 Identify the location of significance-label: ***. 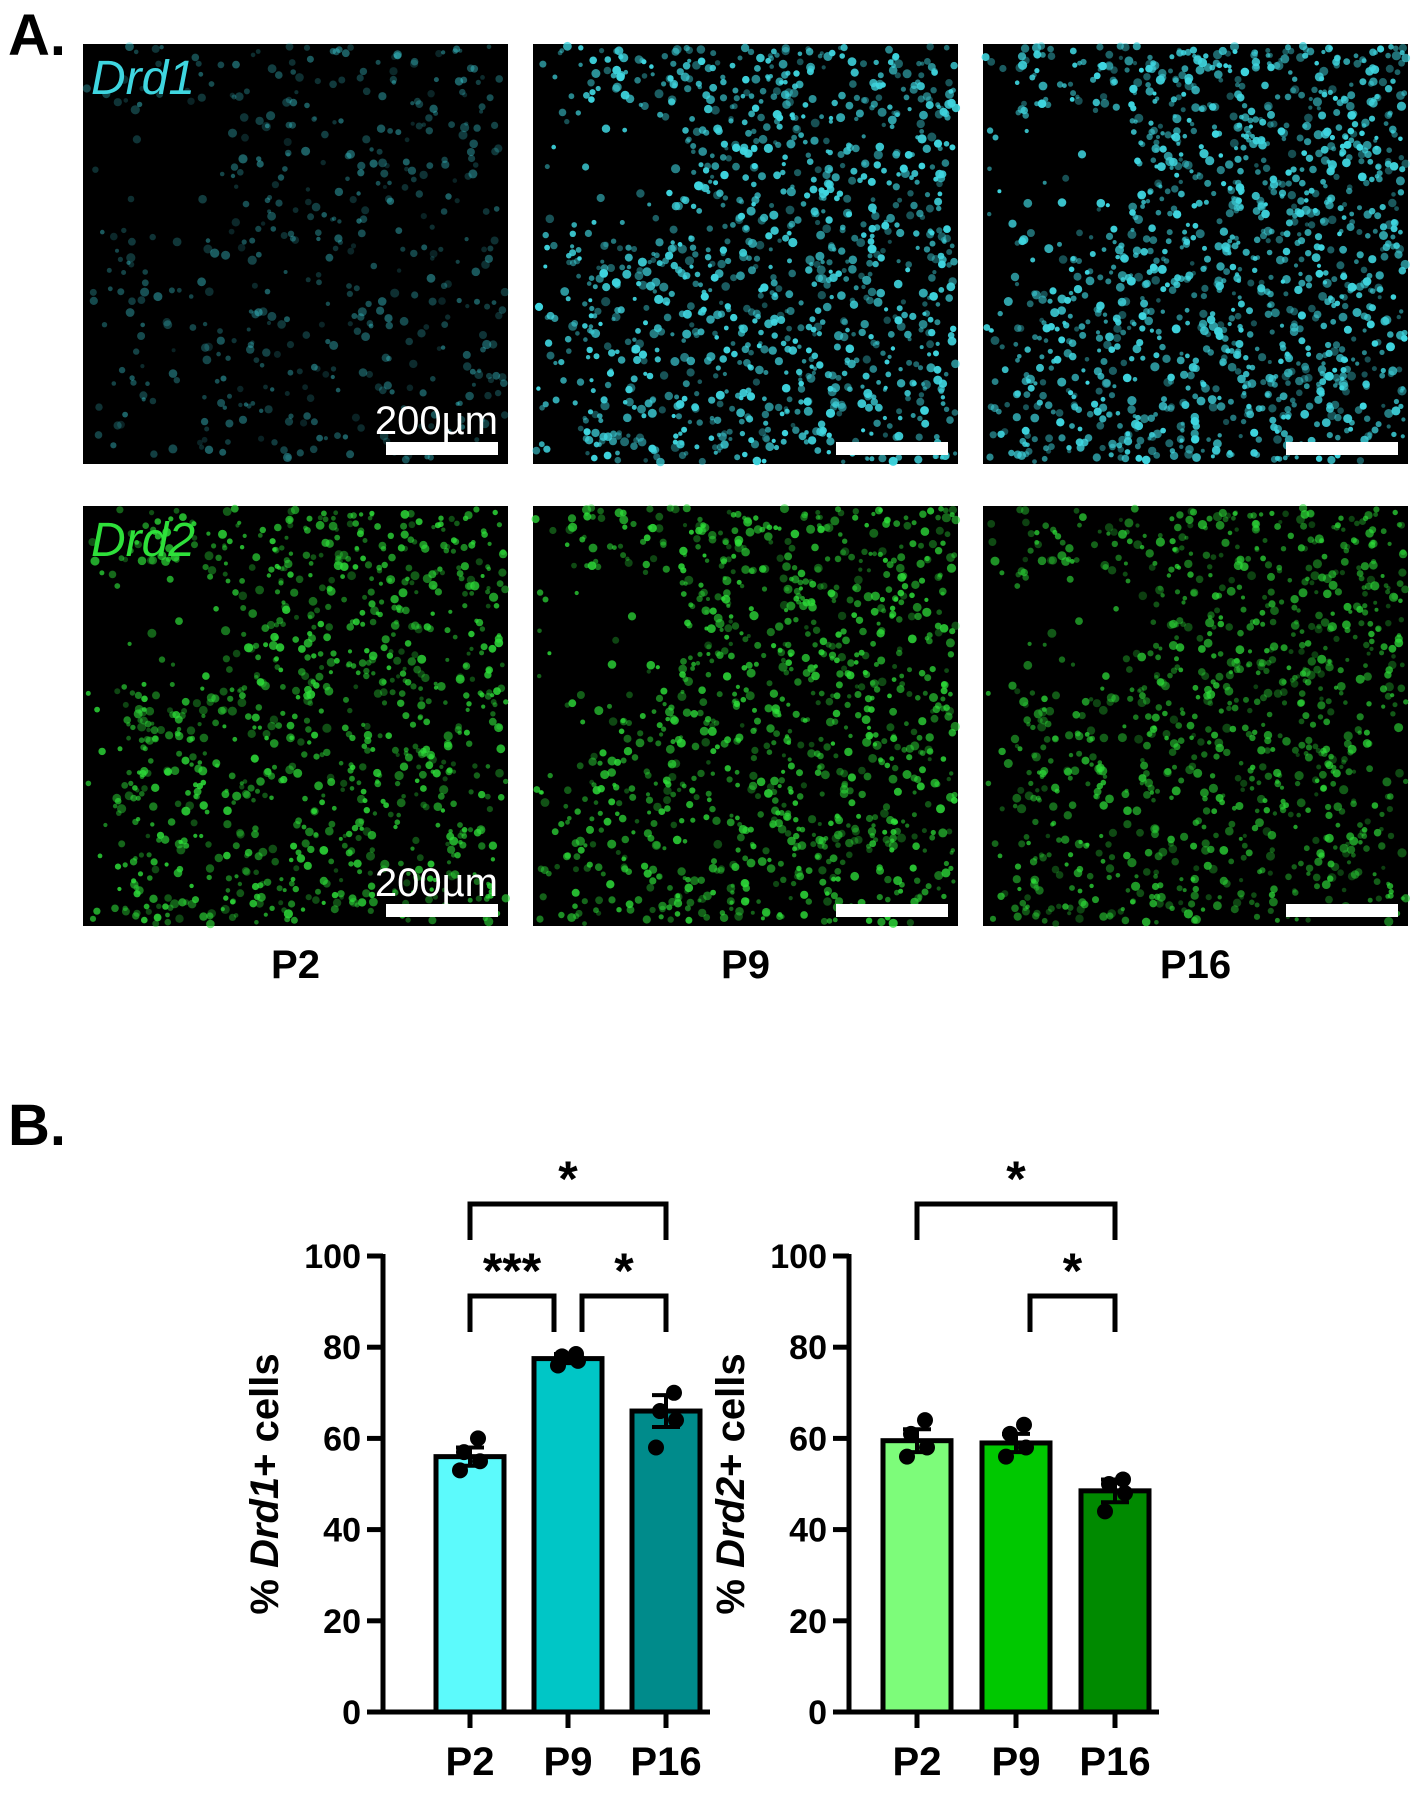
(512, 1271).